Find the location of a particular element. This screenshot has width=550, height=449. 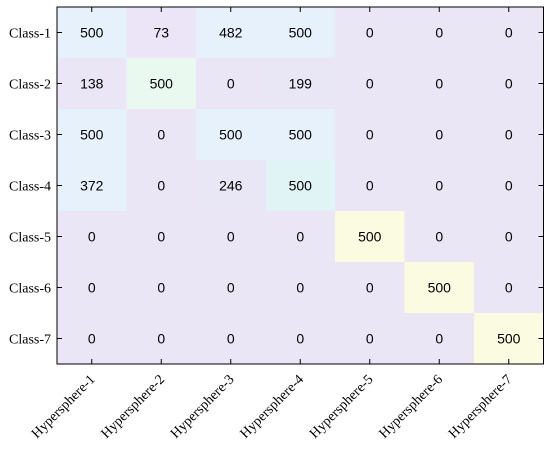

cell-value: 482 is located at coordinates (231, 33).